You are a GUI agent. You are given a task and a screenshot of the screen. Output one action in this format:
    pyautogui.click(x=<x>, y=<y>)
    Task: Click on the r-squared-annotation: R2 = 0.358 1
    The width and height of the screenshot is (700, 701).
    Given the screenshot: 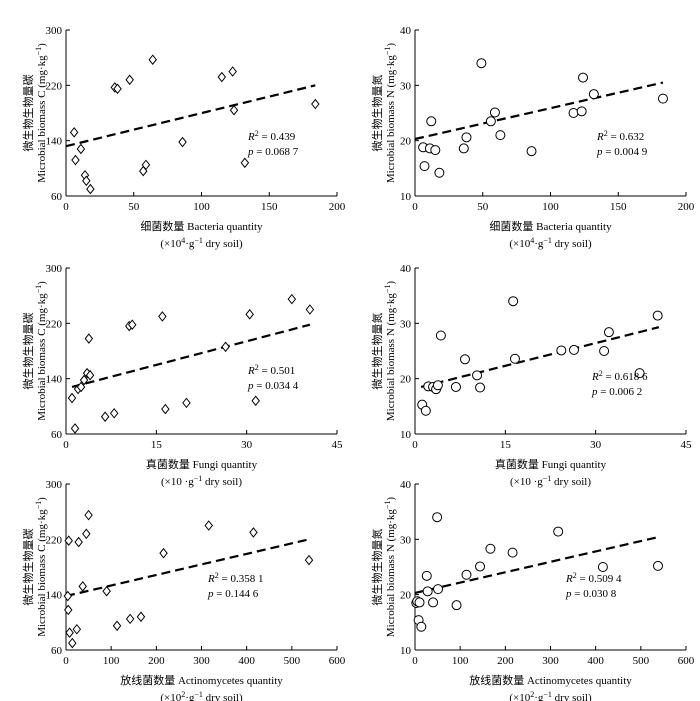 What is the action you would take?
    pyautogui.click(x=235, y=578)
    